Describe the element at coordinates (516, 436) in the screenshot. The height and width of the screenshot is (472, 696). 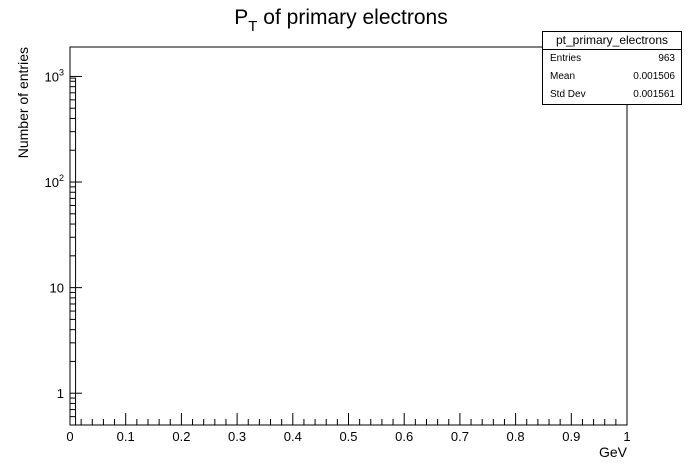
I see `x-tick-label: 0.8` at that location.